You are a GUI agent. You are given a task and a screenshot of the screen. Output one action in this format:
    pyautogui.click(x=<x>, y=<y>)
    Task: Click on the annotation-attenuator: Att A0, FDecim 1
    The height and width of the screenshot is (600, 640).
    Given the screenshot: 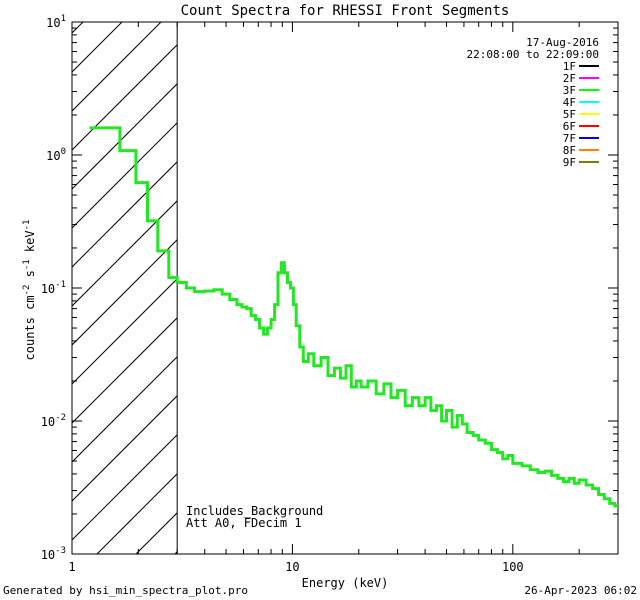 What is the action you would take?
    pyautogui.click(x=244, y=523)
    